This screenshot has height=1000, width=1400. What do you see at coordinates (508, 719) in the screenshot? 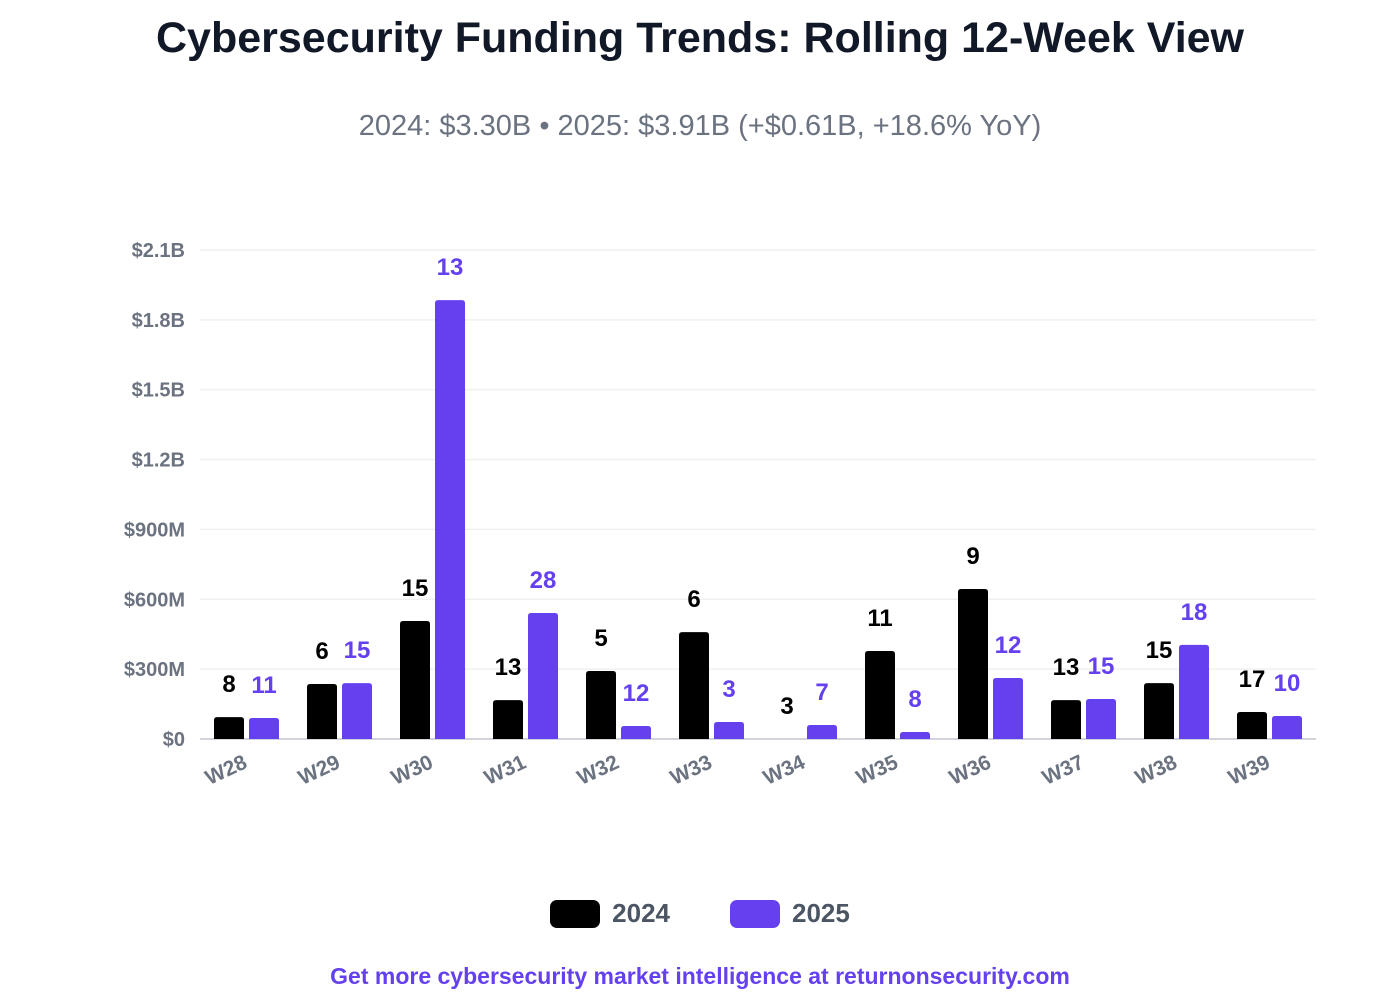
I see `bar-2024-W31` at bounding box center [508, 719].